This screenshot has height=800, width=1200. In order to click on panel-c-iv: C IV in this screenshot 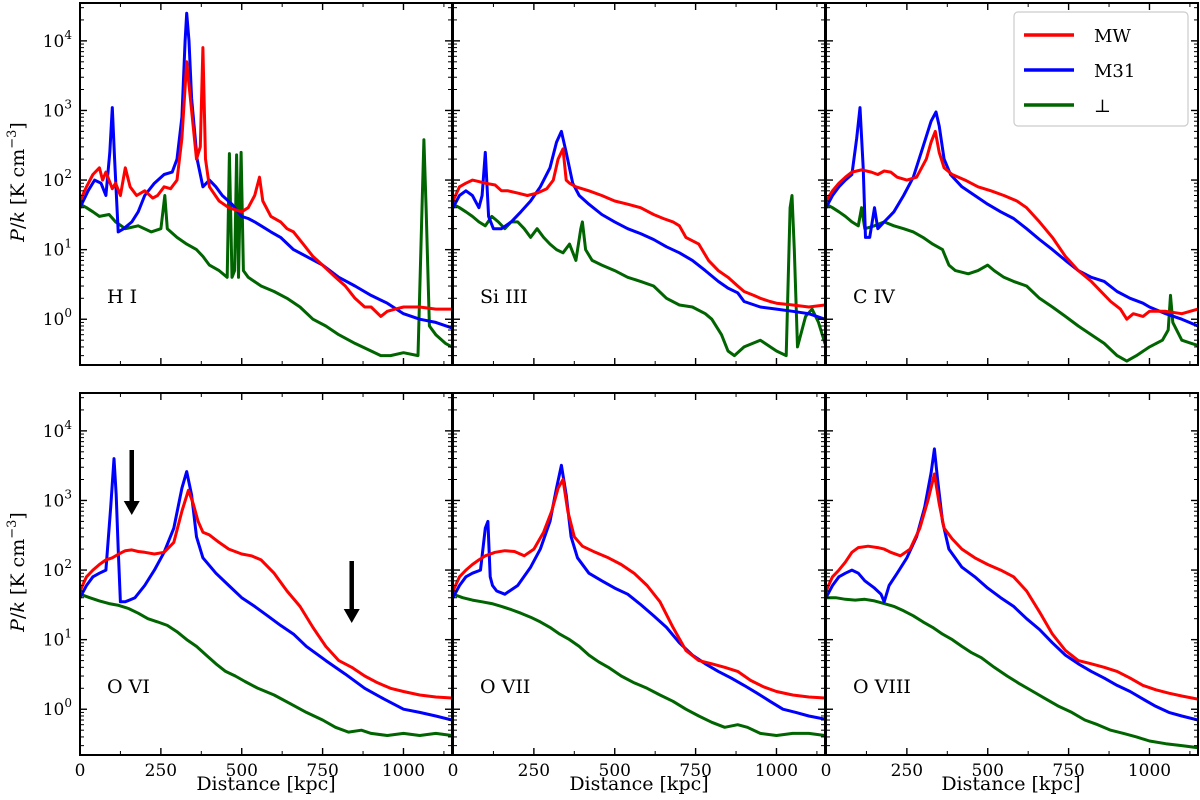, I will do `click(1012, 184)`.